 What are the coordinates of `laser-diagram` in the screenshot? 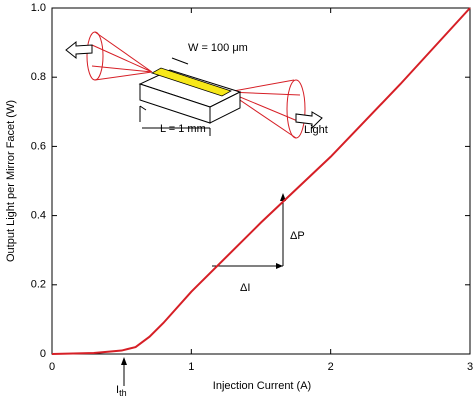 It's located at (194, 85).